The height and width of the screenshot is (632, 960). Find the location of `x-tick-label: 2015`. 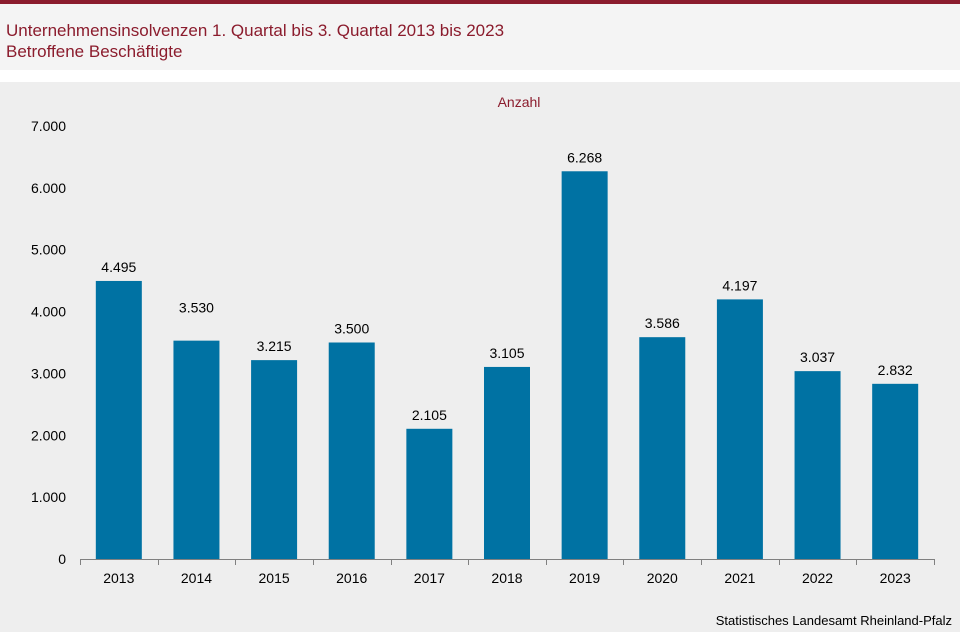

x-tick-label: 2015 is located at coordinates (274, 578).